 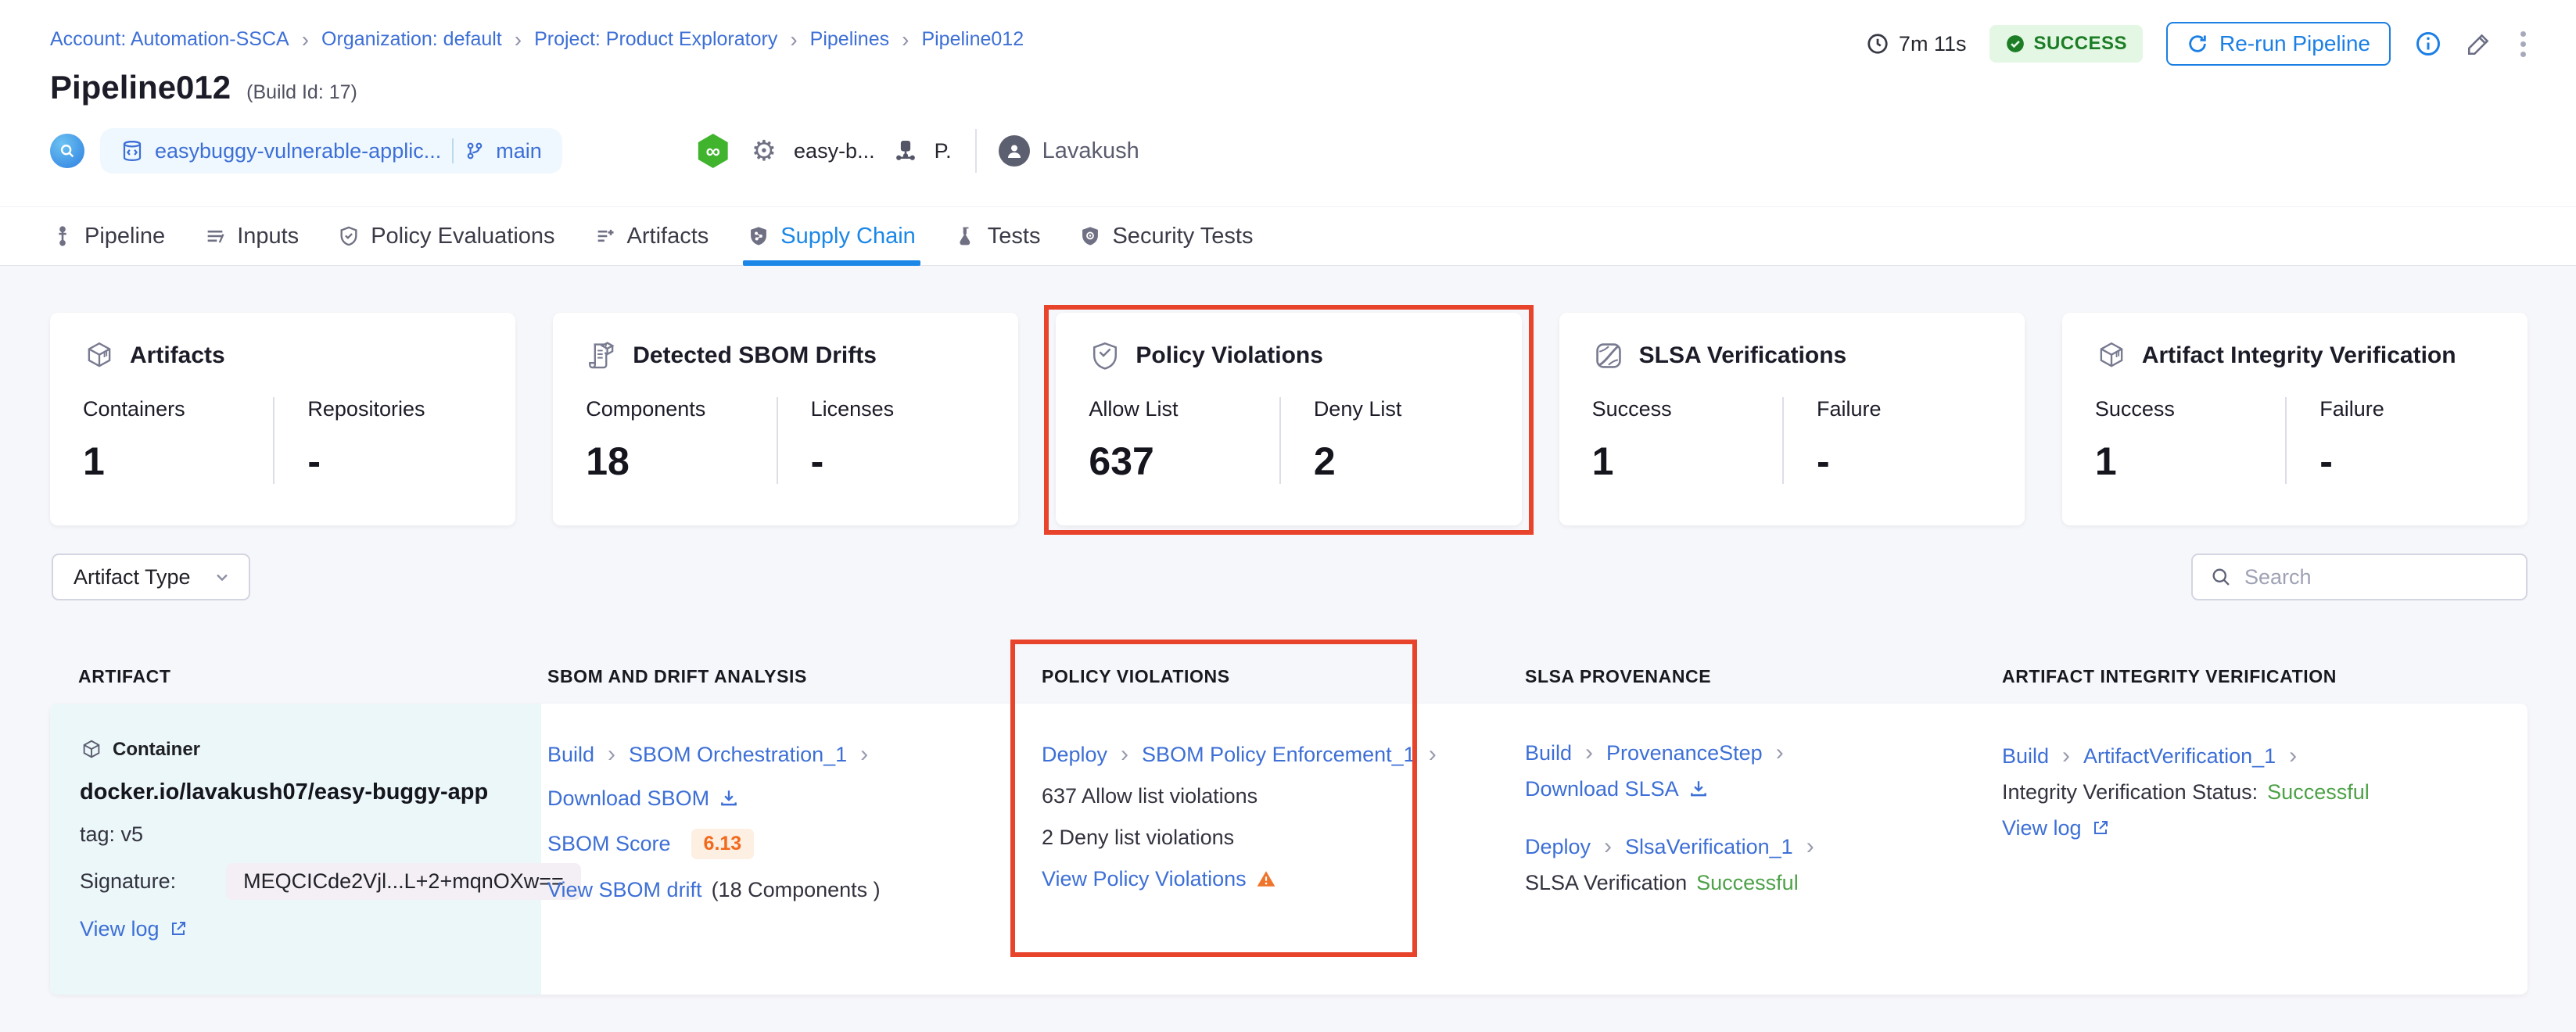 What do you see at coordinates (1134, 409) in the screenshot?
I see `metric-label: Allow List` at bounding box center [1134, 409].